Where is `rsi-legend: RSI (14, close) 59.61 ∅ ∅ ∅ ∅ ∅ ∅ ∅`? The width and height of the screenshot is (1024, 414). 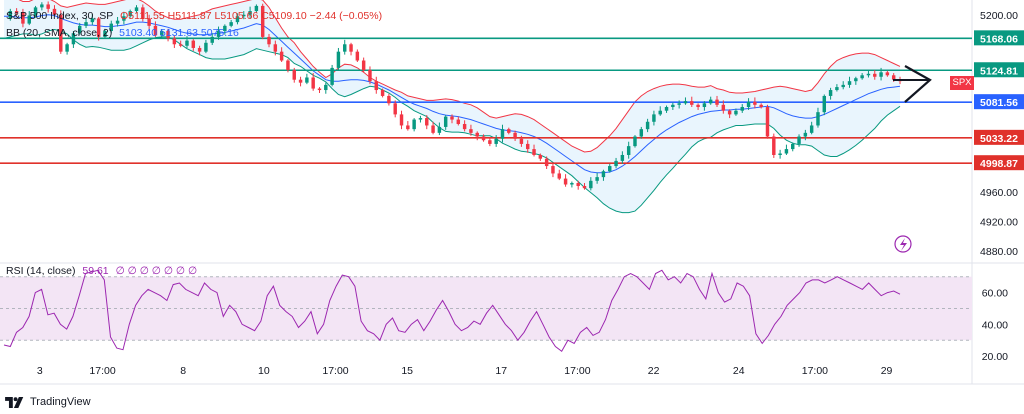
rsi-legend: RSI (14, close) 59.61 ∅ ∅ ∅ ∅ ∅ ∅ ∅ is located at coordinates (103, 271).